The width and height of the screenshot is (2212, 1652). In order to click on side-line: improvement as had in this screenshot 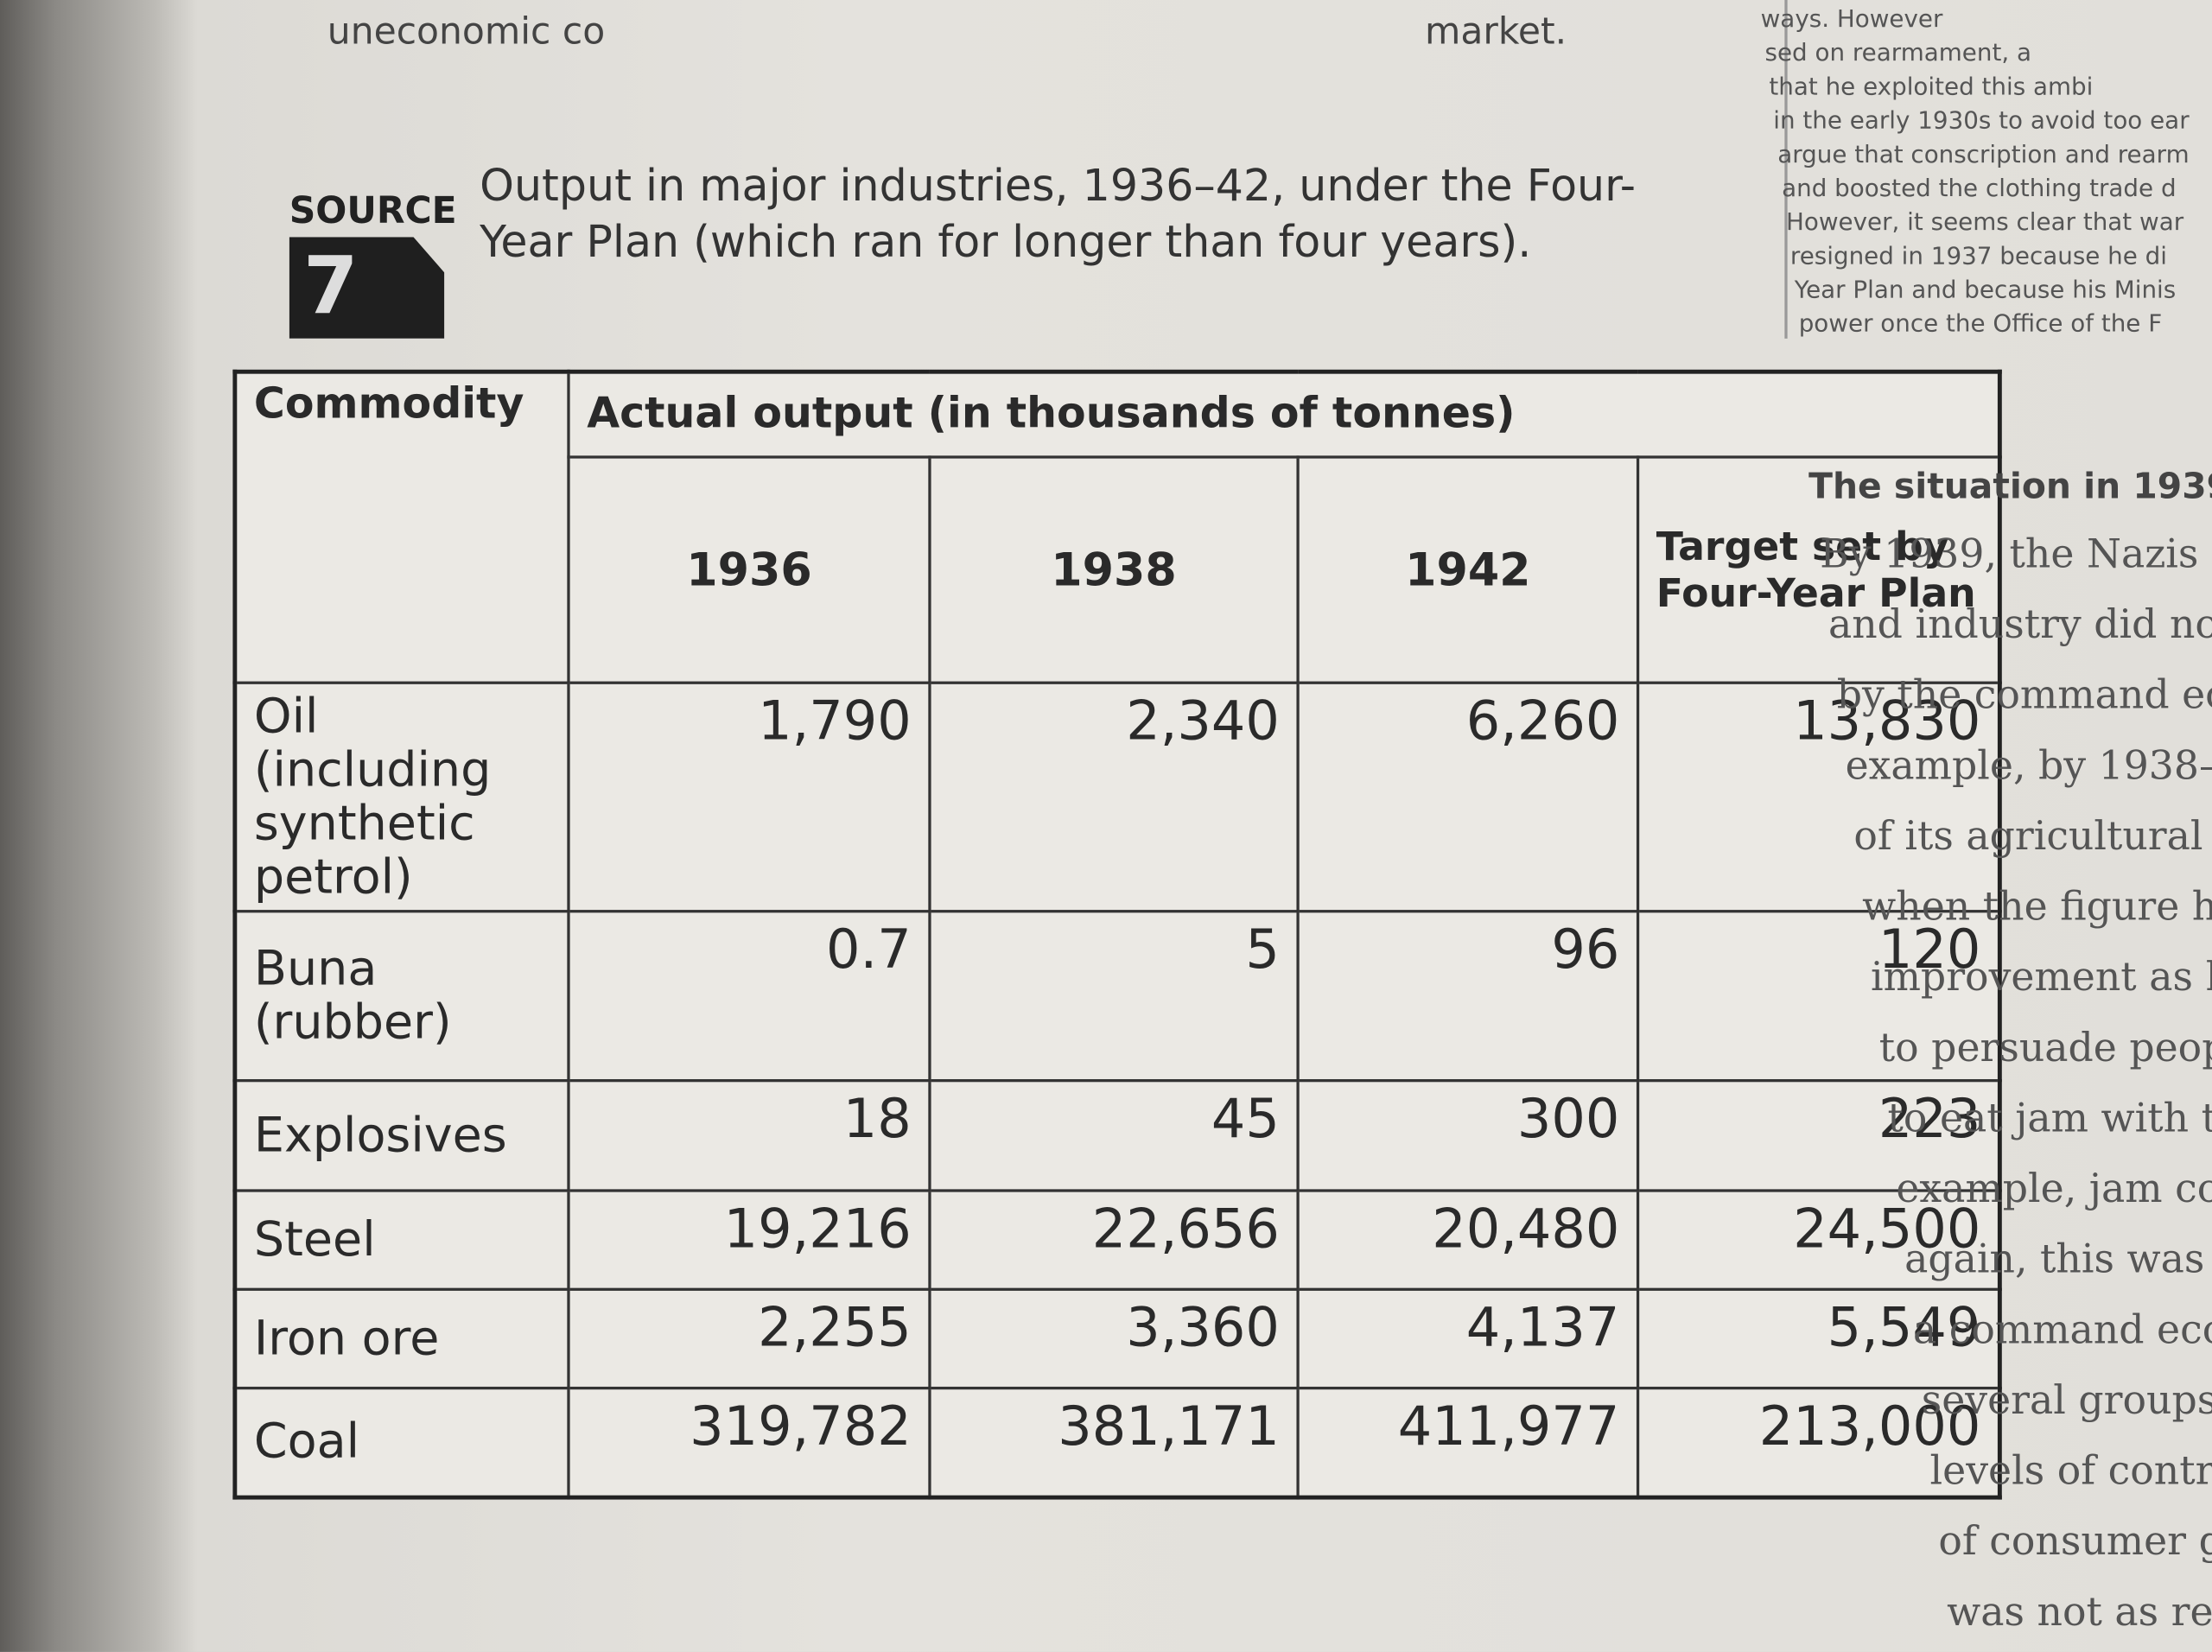, I will do `click(2041, 977)`.